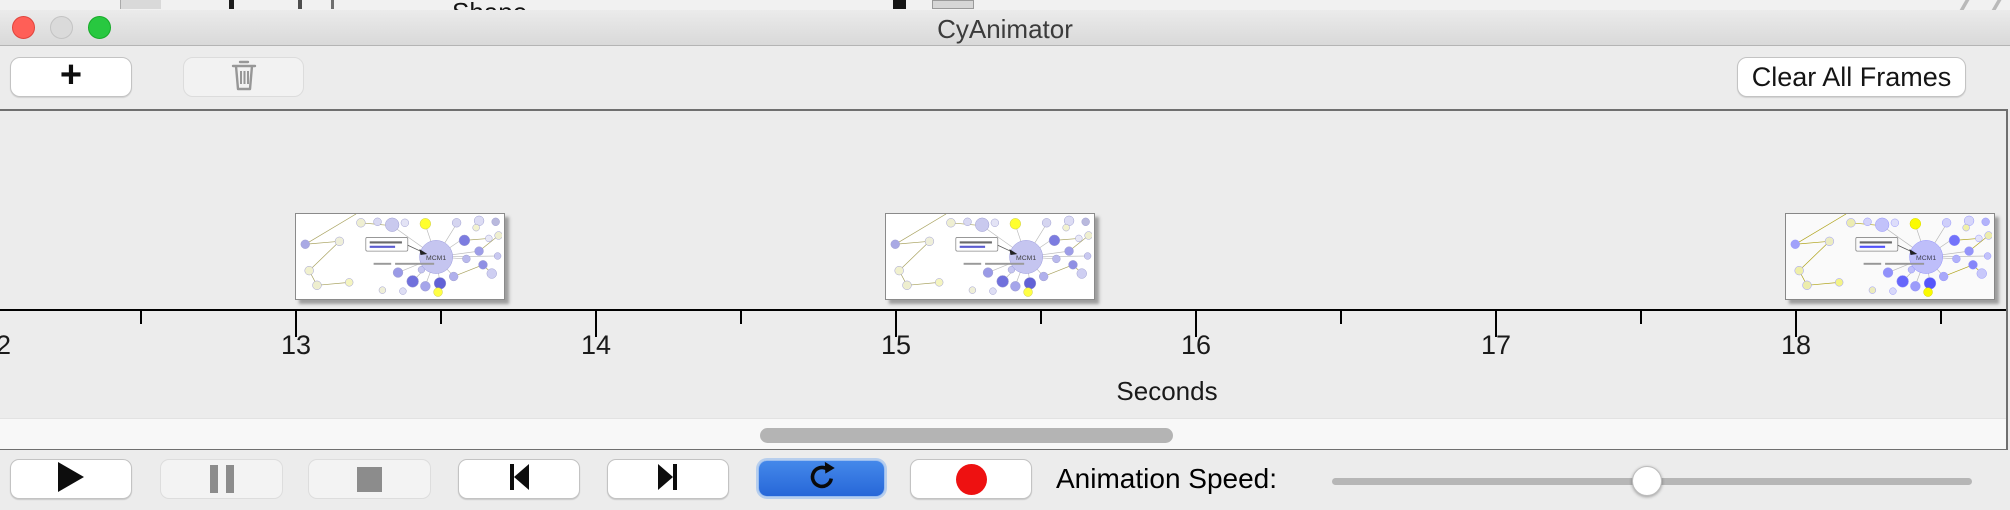  I want to click on timeline-scrollbar-thumb, so click(966, 435).